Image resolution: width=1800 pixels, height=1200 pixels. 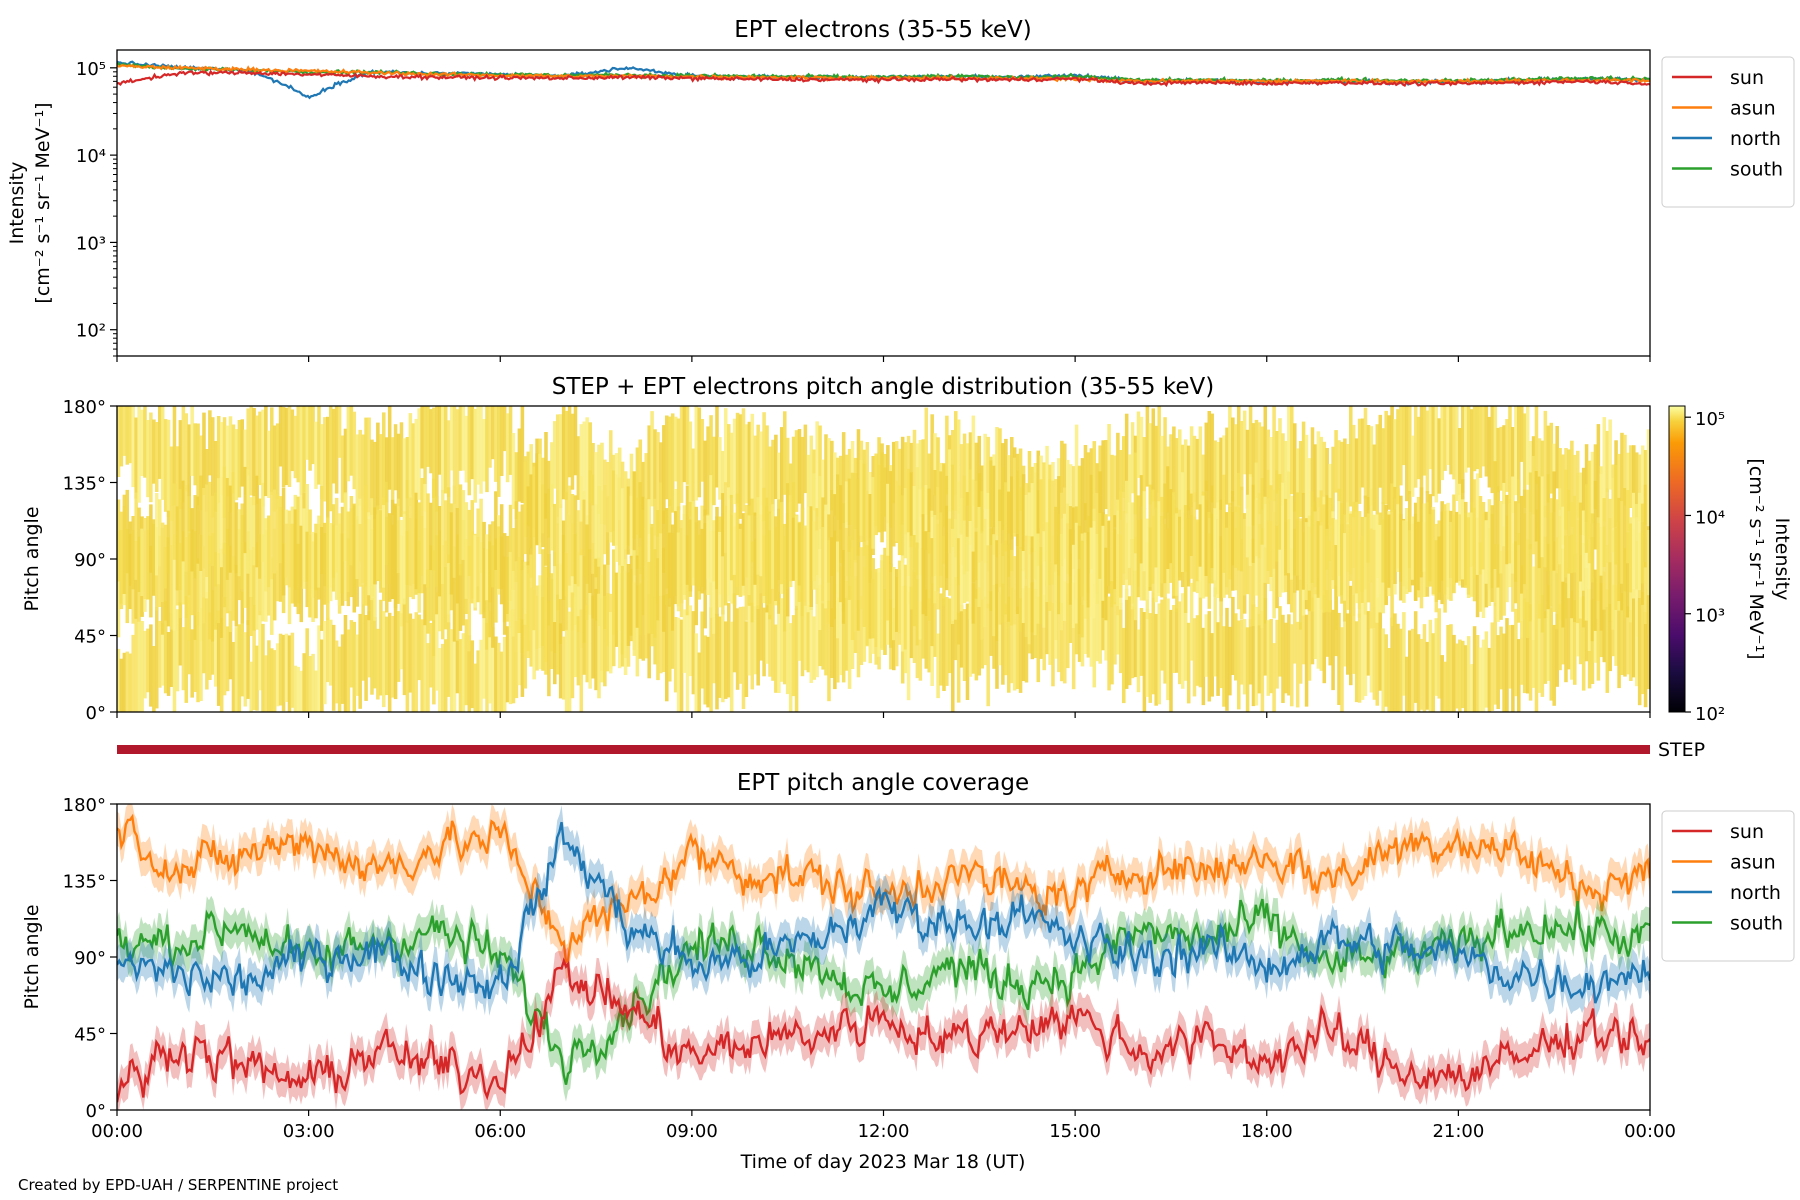 I want to click on x-tick-label: 00:00, so click(x=117, y=1131).